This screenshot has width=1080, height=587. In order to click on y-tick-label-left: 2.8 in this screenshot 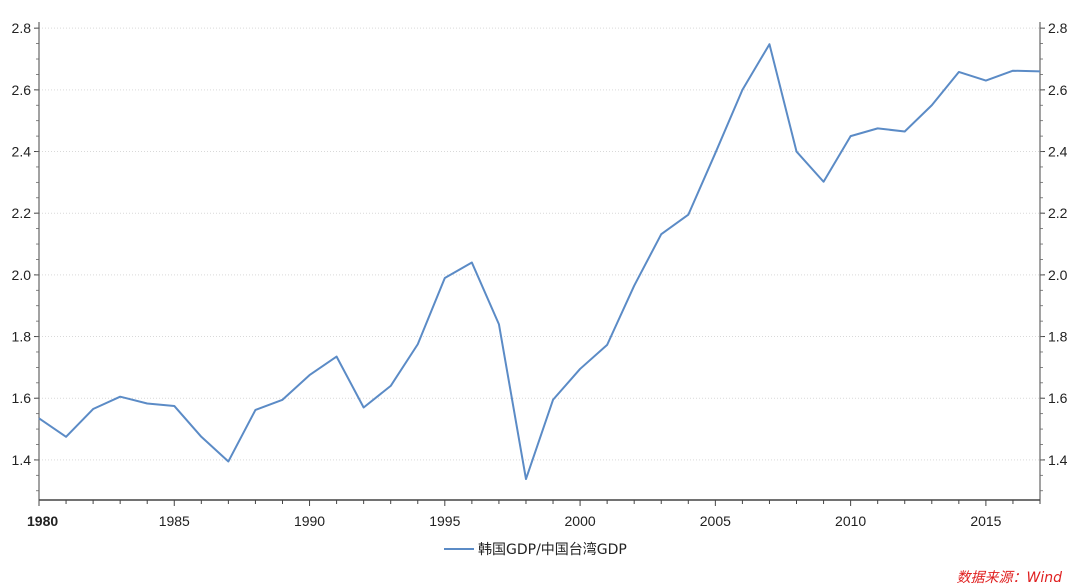, I will do `click(22, 28)`.